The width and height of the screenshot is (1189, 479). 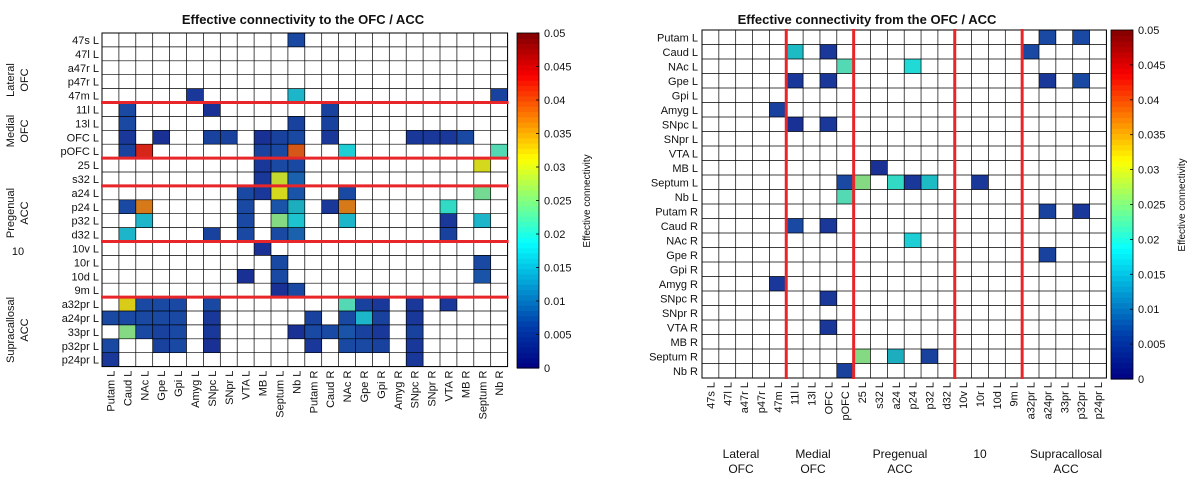 I want to click on colorbar-tick-label: 0.005, so click(x=558, y=336).